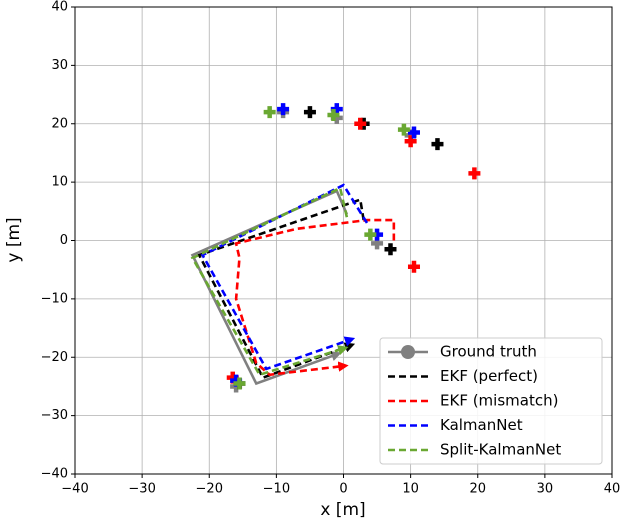  What do you see at coordinates (545, 489) in the screenshot?
I see `x-tick-label: 30` at bounding box center [545, 489].